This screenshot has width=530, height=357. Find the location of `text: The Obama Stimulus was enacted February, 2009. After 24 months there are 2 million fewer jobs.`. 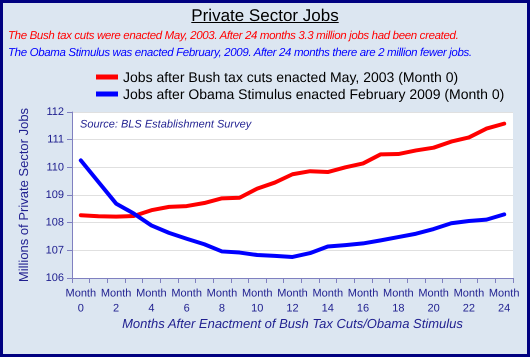

text: The Obama Stimulus was enacted February, 2009. After 24 months there are 2 million fewer jobs. is located at coordinates (240, 53).